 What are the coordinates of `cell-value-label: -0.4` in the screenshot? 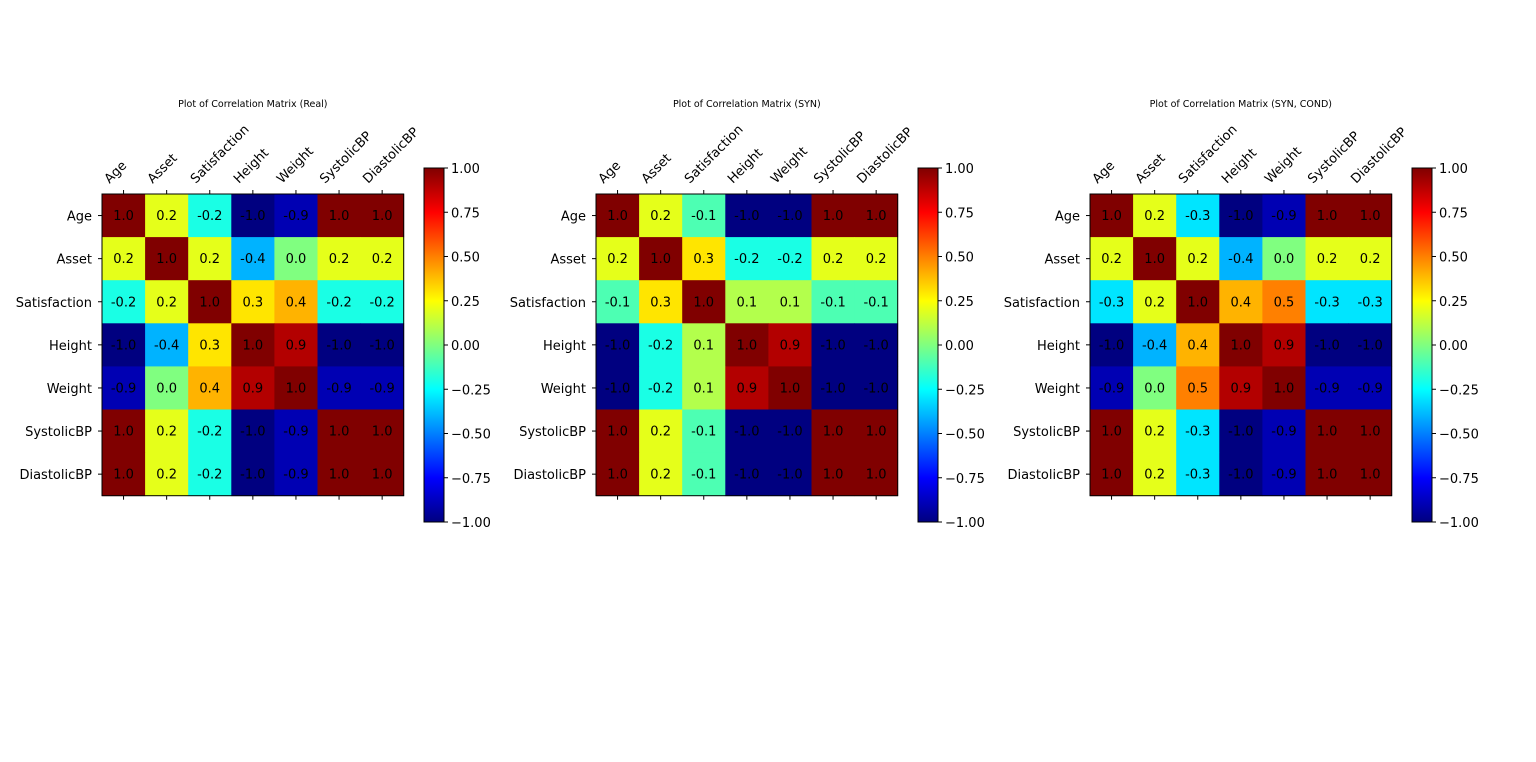 It's located at (1240, 259).